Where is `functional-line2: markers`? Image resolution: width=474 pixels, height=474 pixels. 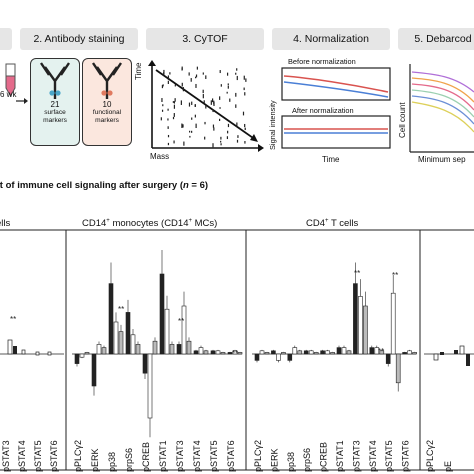 functional-line2: markers is located at coordinates (107, 120).